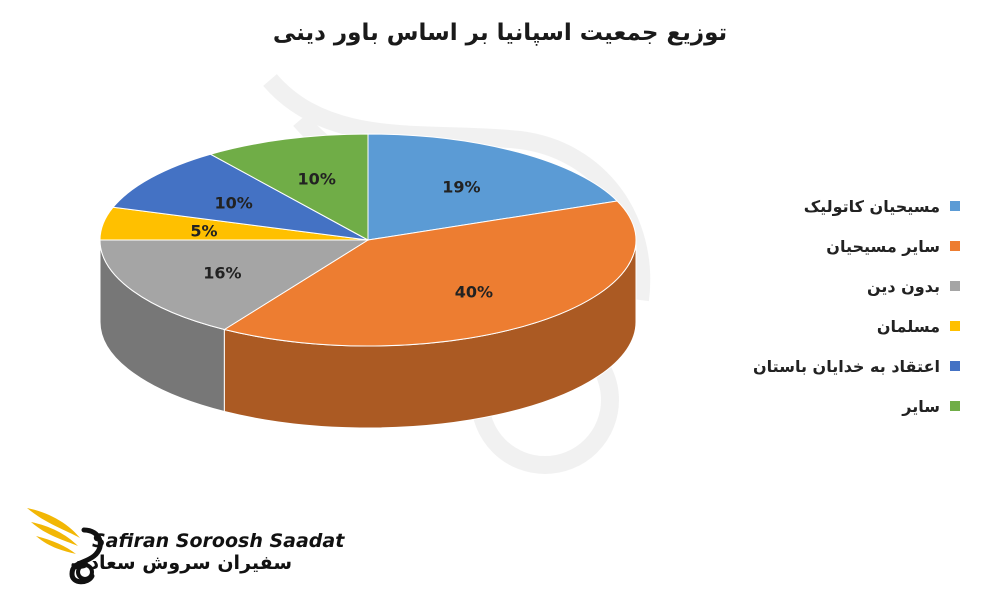 This screenshot has height=600, width=1000. Describe the element at coordinates (222, 273) in the screenshot. I see `slice-3-data-label: 16%` at that location.